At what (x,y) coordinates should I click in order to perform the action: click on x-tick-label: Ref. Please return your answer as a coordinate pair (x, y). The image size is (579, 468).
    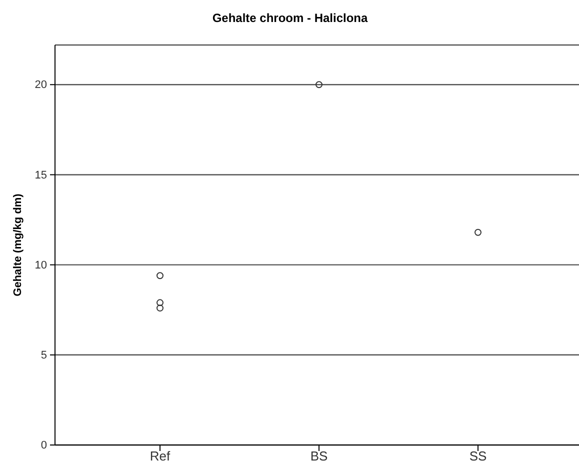
    Looking at the image, I should click on (160, 456).